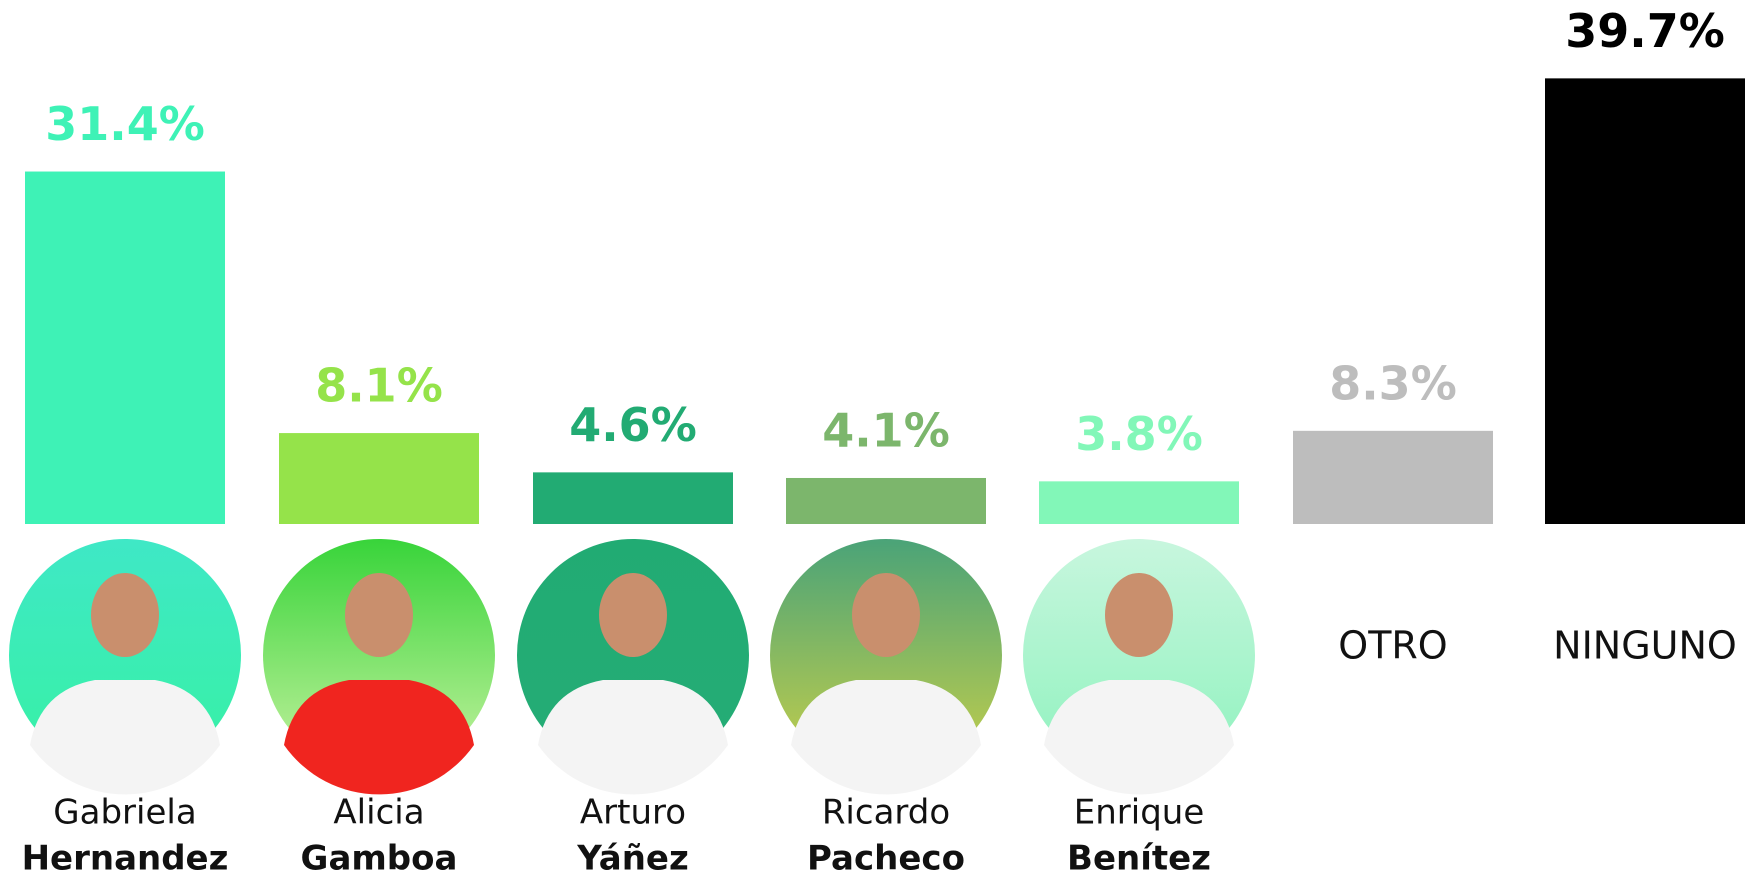 This screenshot has height=872, width=1759. Describe the element at coordinates (379, 386) in the screenshot. I see `value-label: 8.1%` at that location.